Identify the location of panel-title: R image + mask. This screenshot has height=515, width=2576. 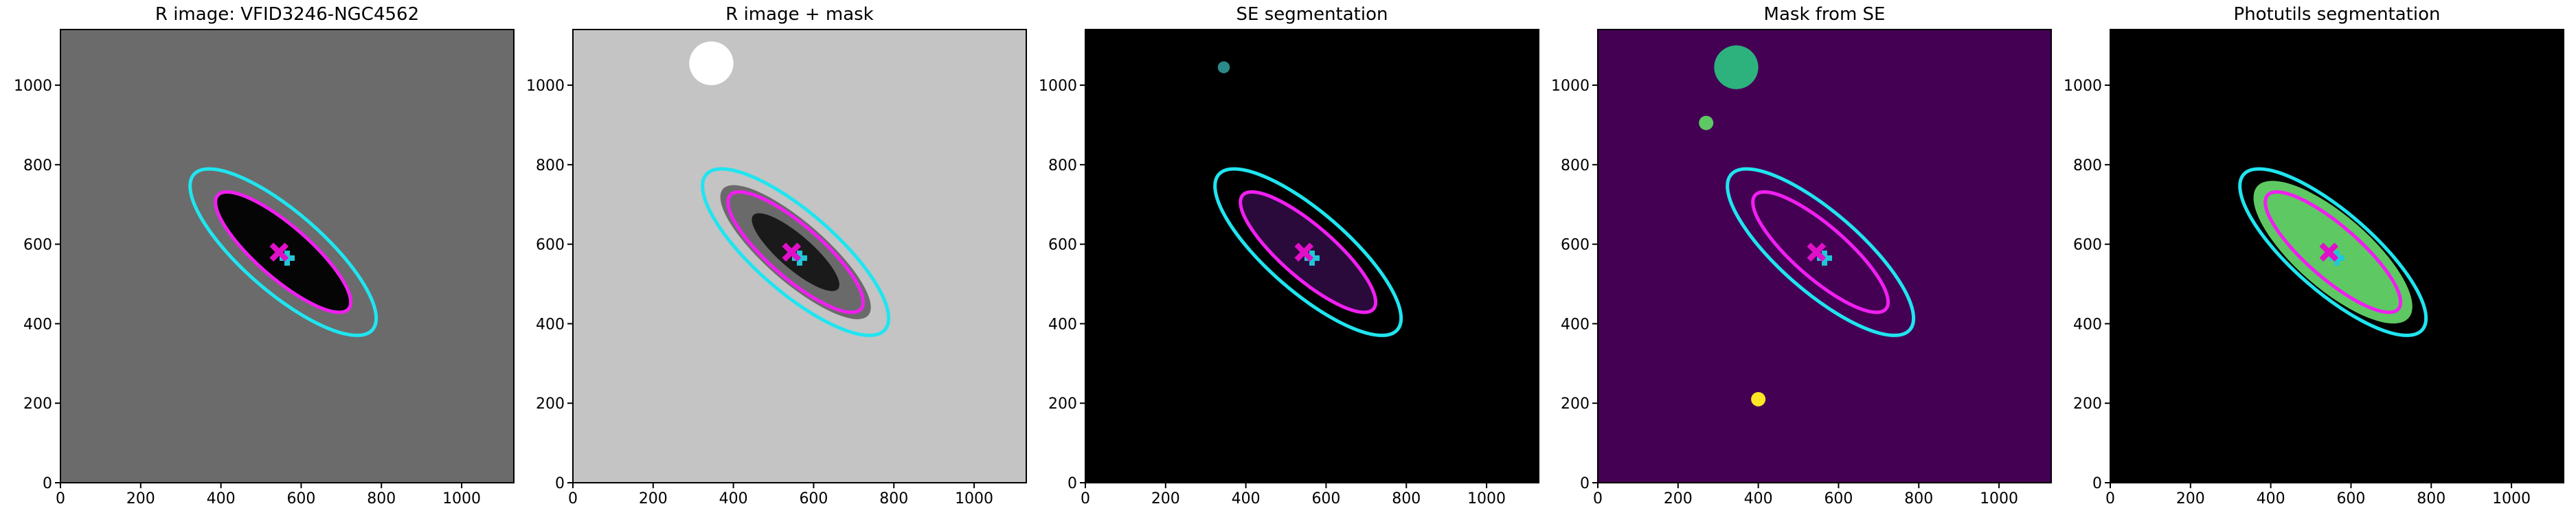
(799, 14).